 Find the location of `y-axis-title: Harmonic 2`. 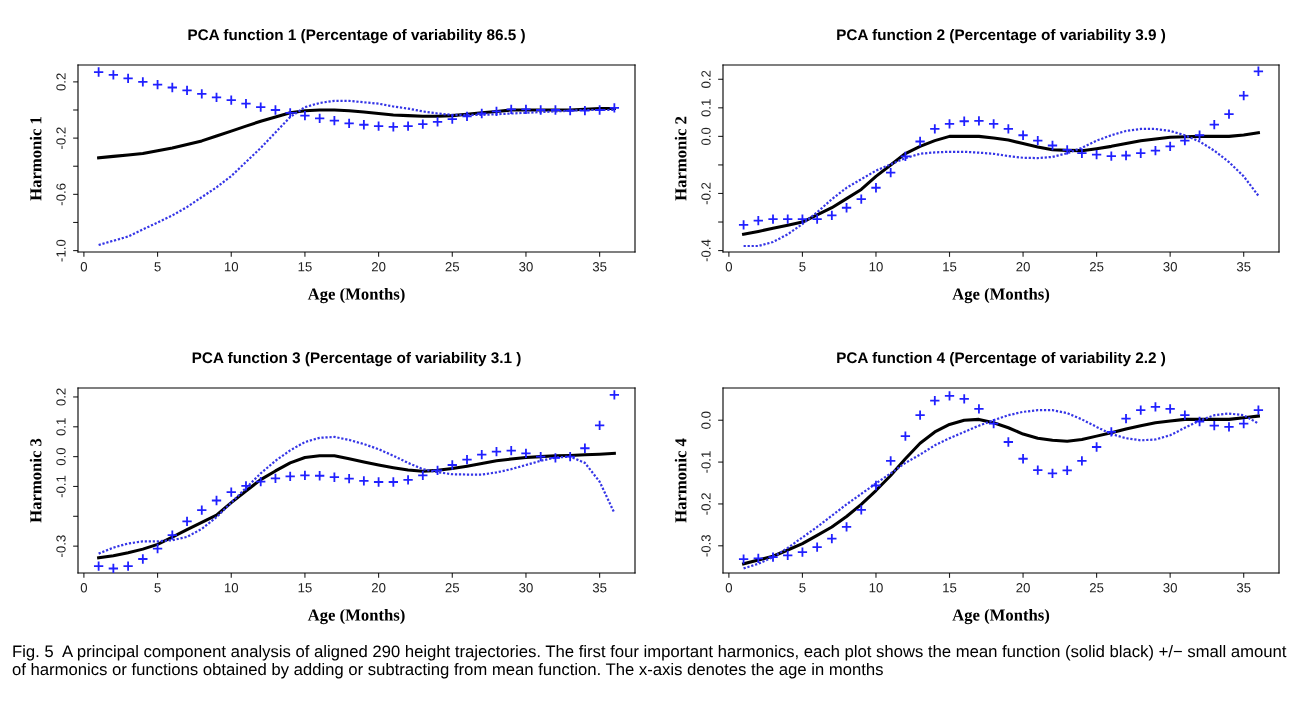

y-axis-title: Harmonic 2 is located at coordinates (680, 158).